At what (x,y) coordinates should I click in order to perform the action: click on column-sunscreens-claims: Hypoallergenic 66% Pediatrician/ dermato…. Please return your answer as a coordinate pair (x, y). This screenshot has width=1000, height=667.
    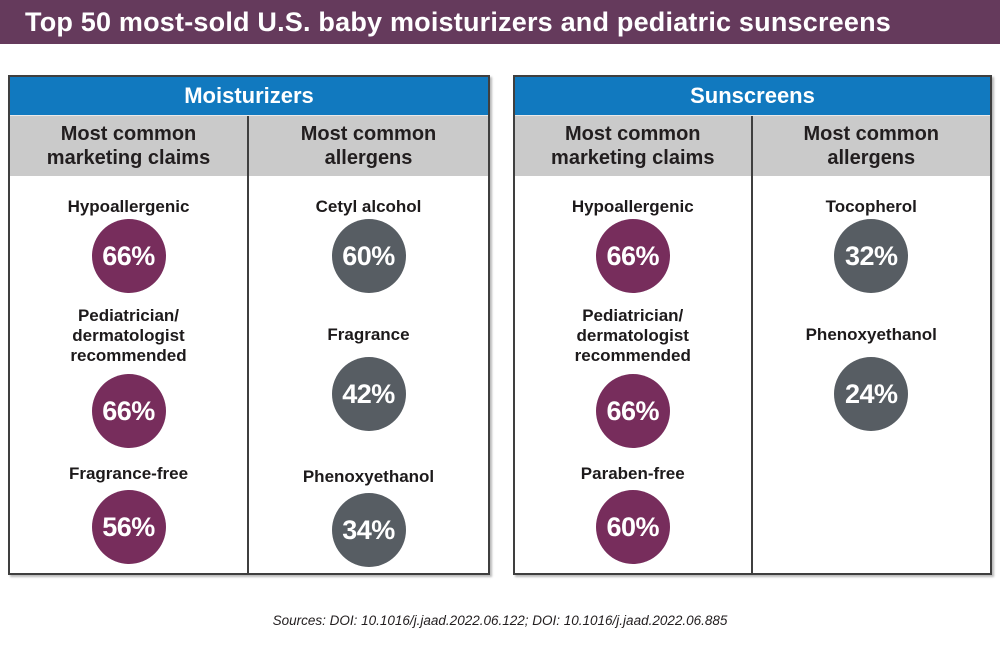
    Looking at the image, I should click on (634, 374).